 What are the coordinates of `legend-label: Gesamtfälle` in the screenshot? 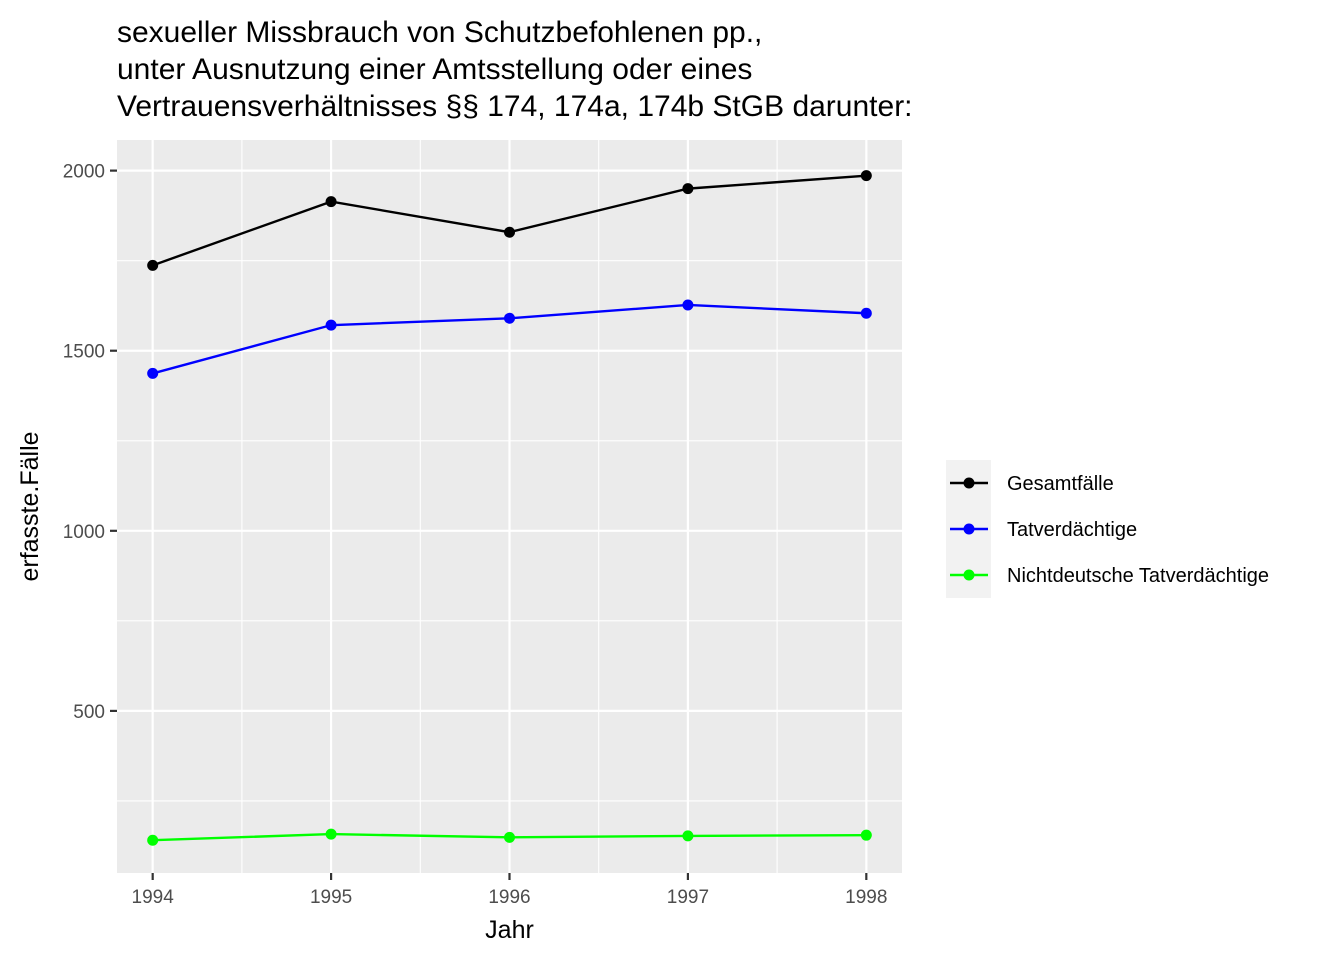 It's located at (1060, 484).